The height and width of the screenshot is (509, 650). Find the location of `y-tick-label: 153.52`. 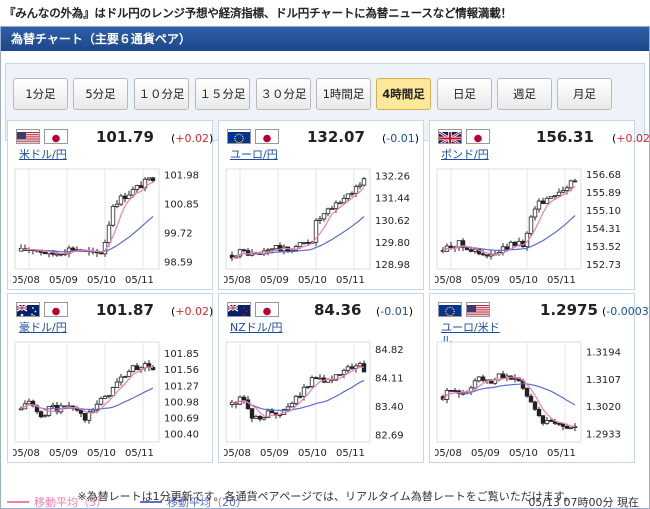

y-tick-label: 153.52 is located at coordinates (603, 247).